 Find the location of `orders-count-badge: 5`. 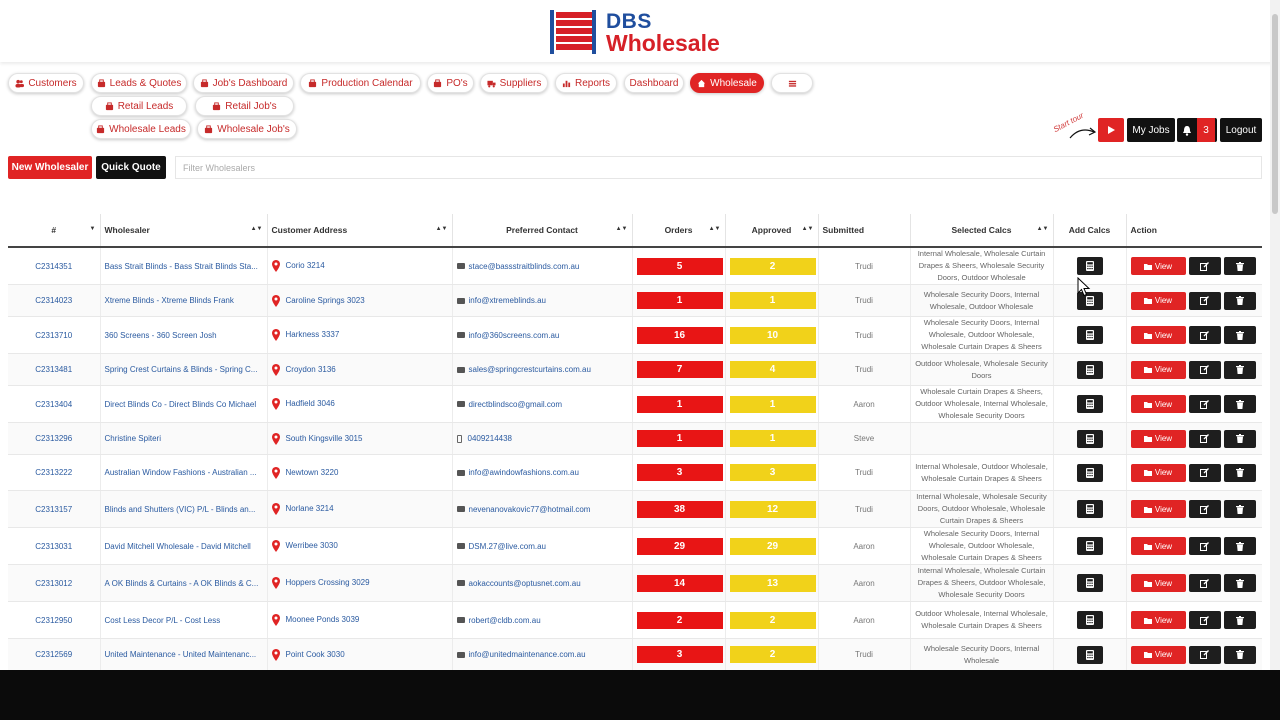

orders-count-badge: 5 is located at coordinates (679, 266).